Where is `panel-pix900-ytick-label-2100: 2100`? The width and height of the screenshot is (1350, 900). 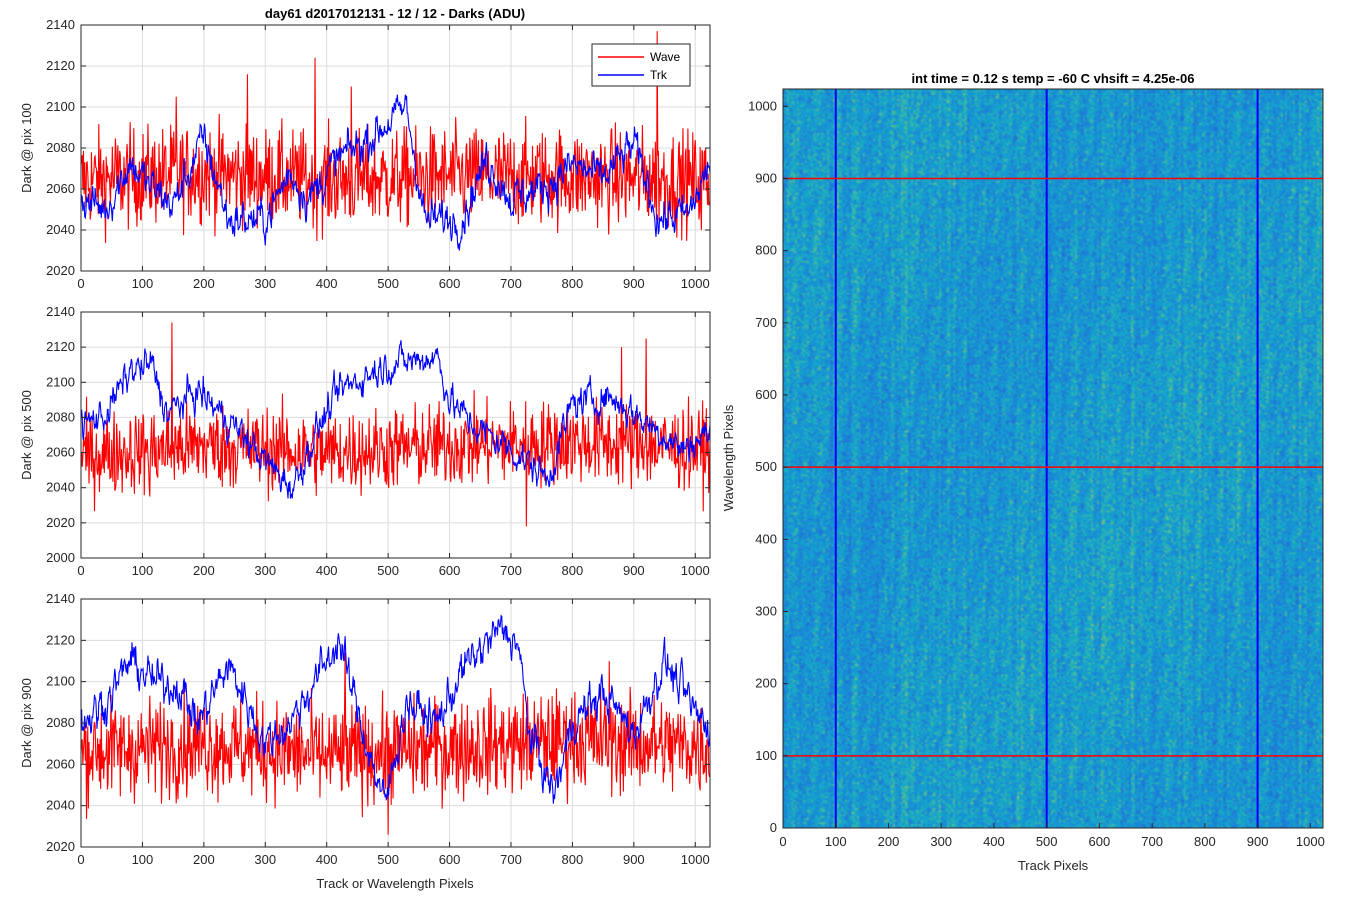 panel-pix900-ytick-label-2100: 2100 is located at coordinates (60, 681).